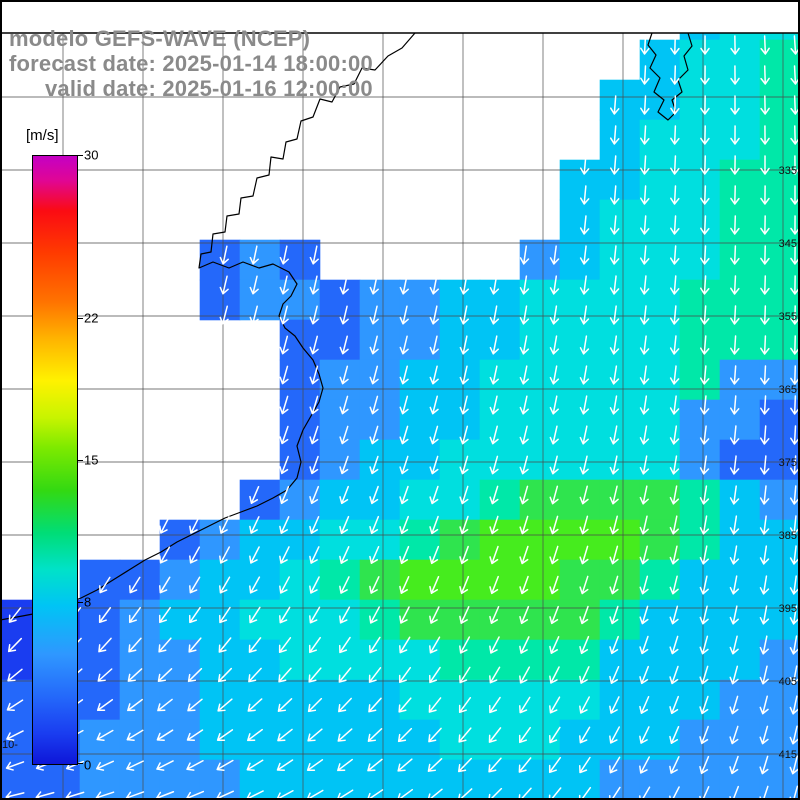 The image size is (800, 800). What do you see at coordinates (670, 76) in the screenshot?
I see `coastline` at bounding box center [670, 76].